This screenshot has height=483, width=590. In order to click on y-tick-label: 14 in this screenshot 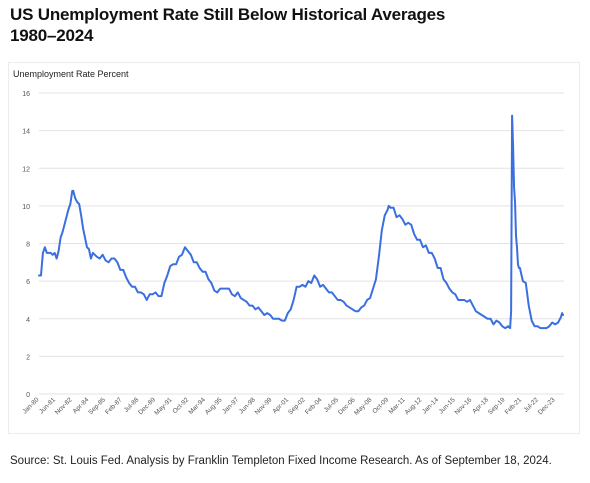, I will do `click(26, 132)`.